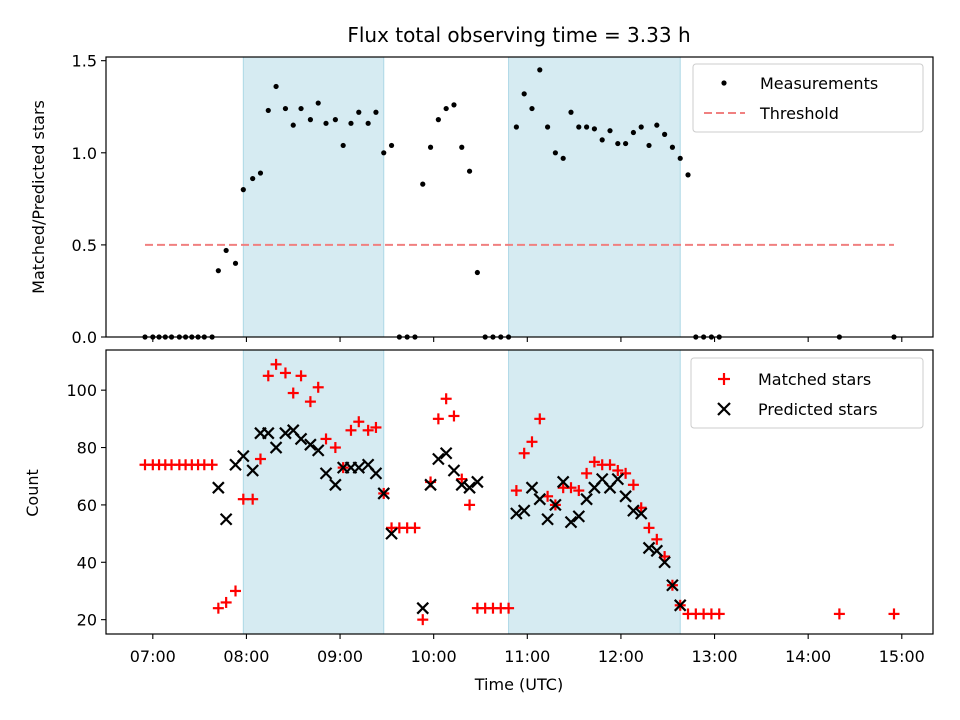 Image resolution: width=960 pixels, height=720 pixels. What do you see at coordinates (32, 493) in the screenshot?
I see `bottom-y-axis-label: Count` at bounding box center [32, 493].